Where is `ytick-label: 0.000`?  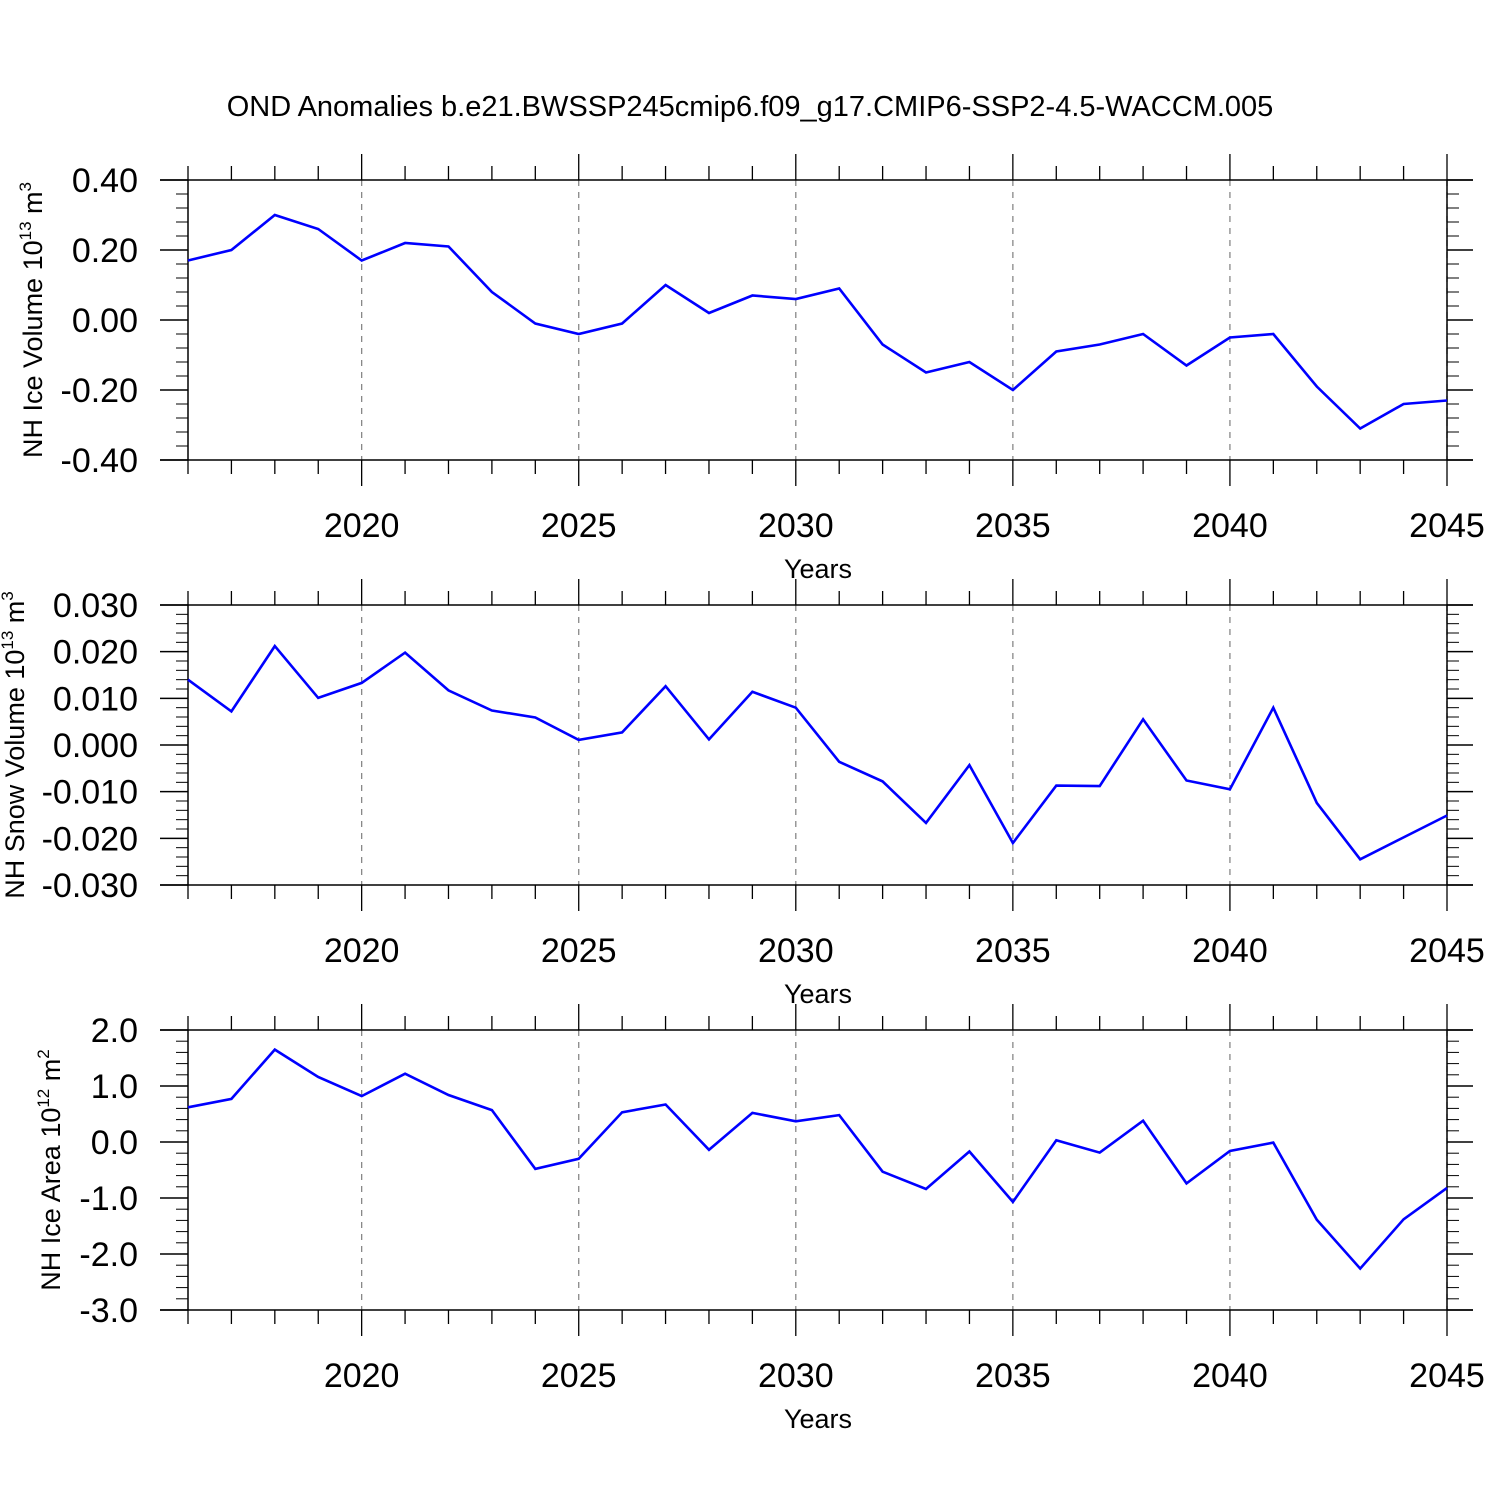 ytick-label: 0.000 is located at coordinates (95, 746).